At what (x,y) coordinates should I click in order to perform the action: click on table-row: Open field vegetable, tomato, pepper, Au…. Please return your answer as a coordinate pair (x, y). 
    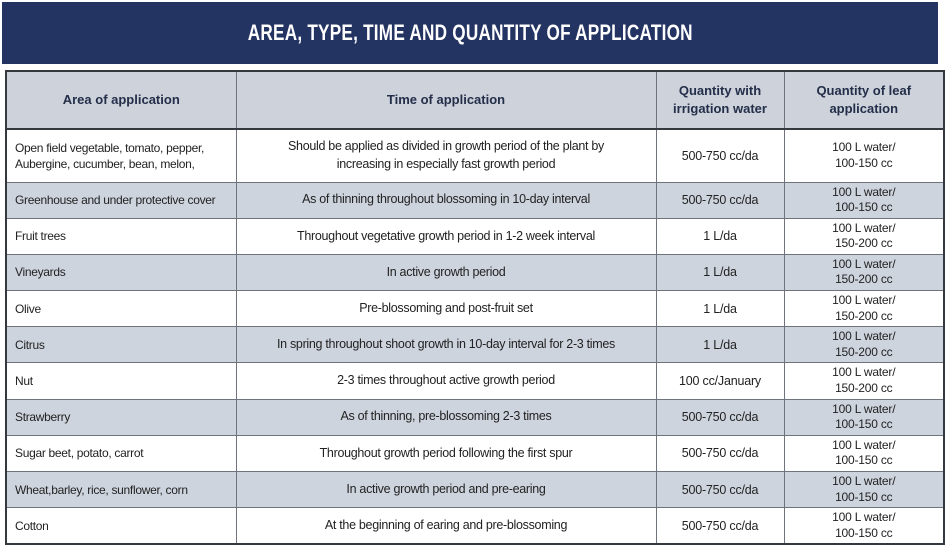
    Looking at the image, I should click on (475, 155).